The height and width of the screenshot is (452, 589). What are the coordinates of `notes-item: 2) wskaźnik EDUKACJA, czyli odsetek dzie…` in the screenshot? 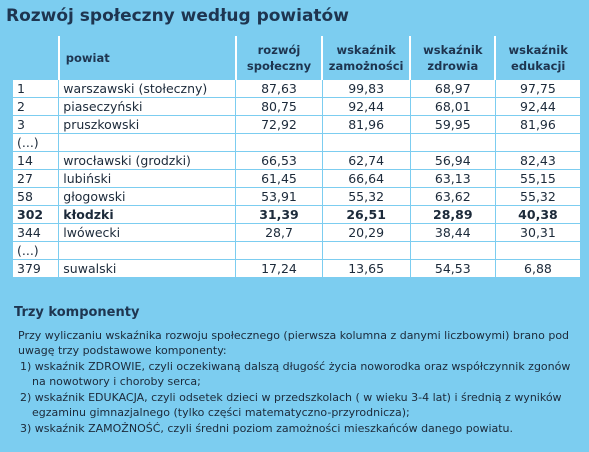 It's located at (291, 405).